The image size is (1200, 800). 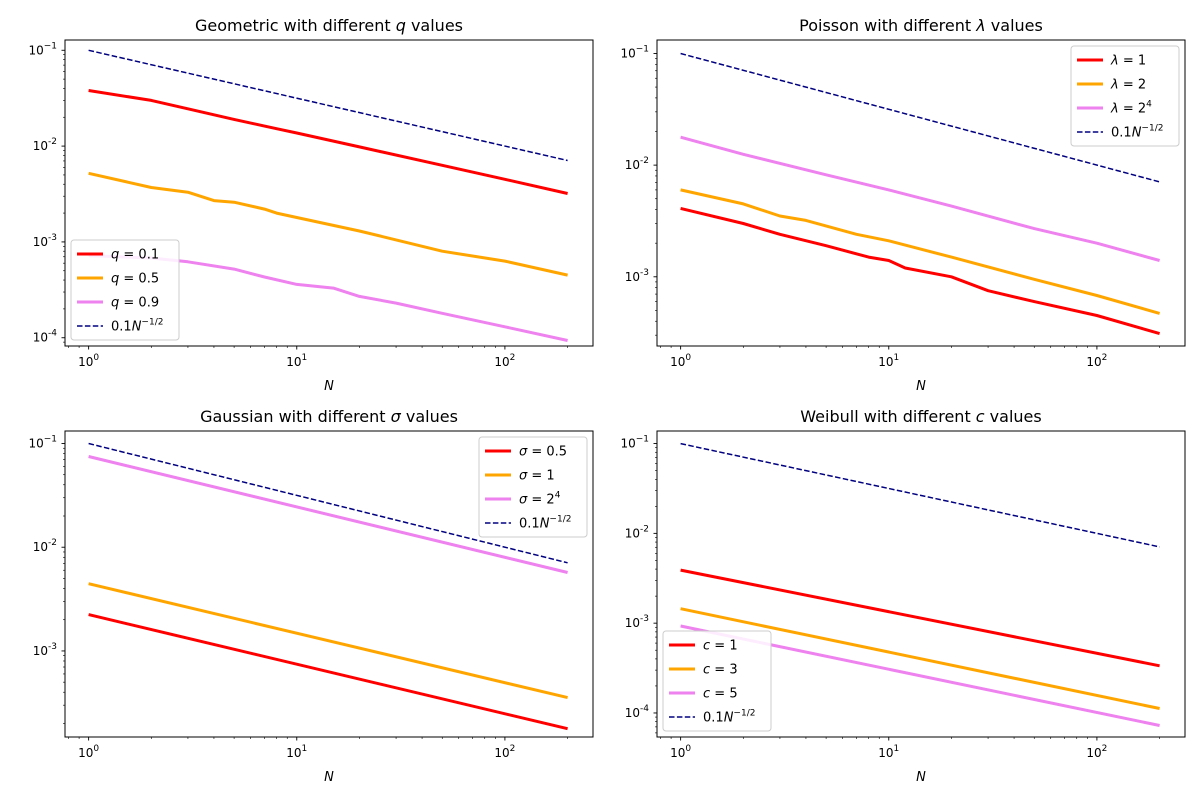 What do you see at coordinates (135, 255) in the screenshot?
I see `legend-label: q = 0.1` at bounding box center [135, 255].